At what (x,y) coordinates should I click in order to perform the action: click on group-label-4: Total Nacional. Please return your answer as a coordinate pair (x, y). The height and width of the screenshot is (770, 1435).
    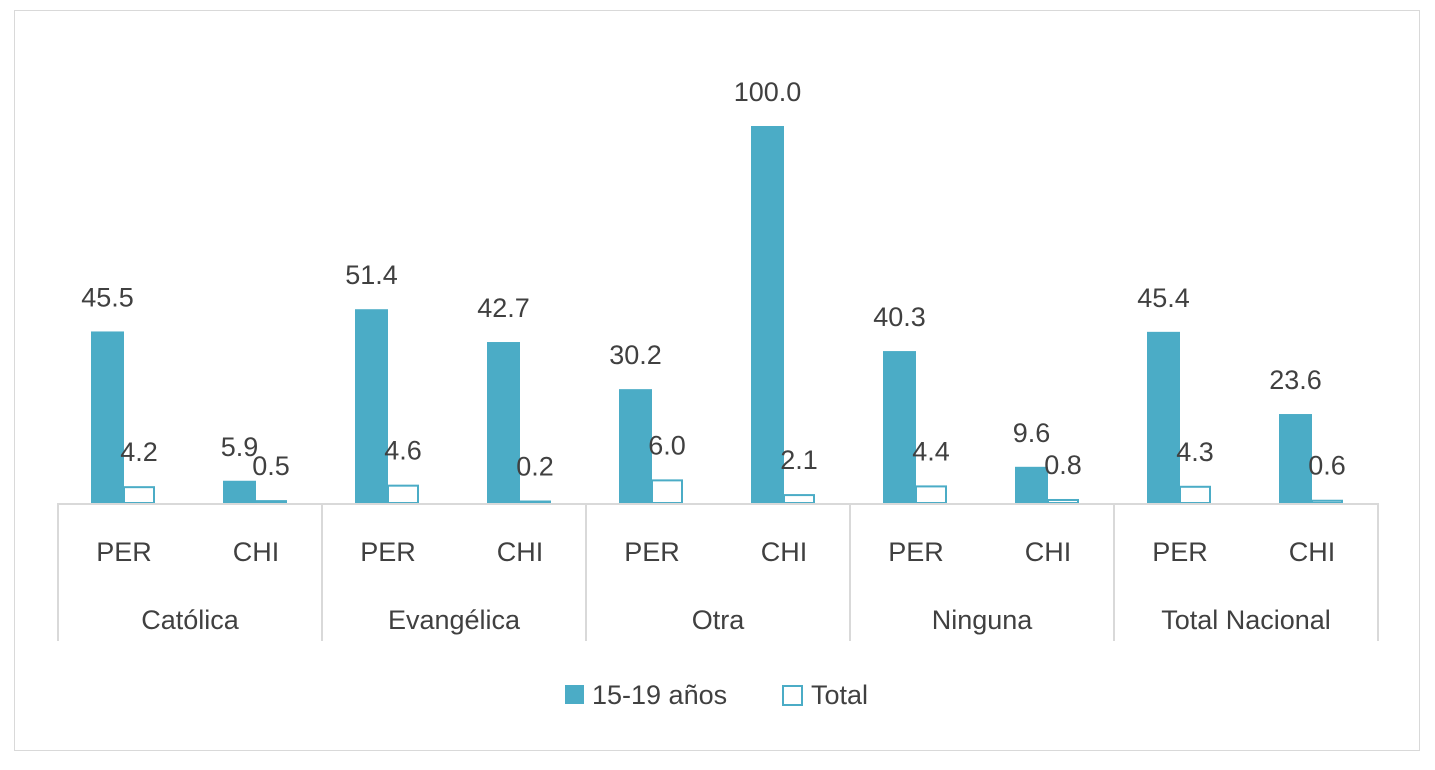
    Looking at the image, I should click on (1246, 620).